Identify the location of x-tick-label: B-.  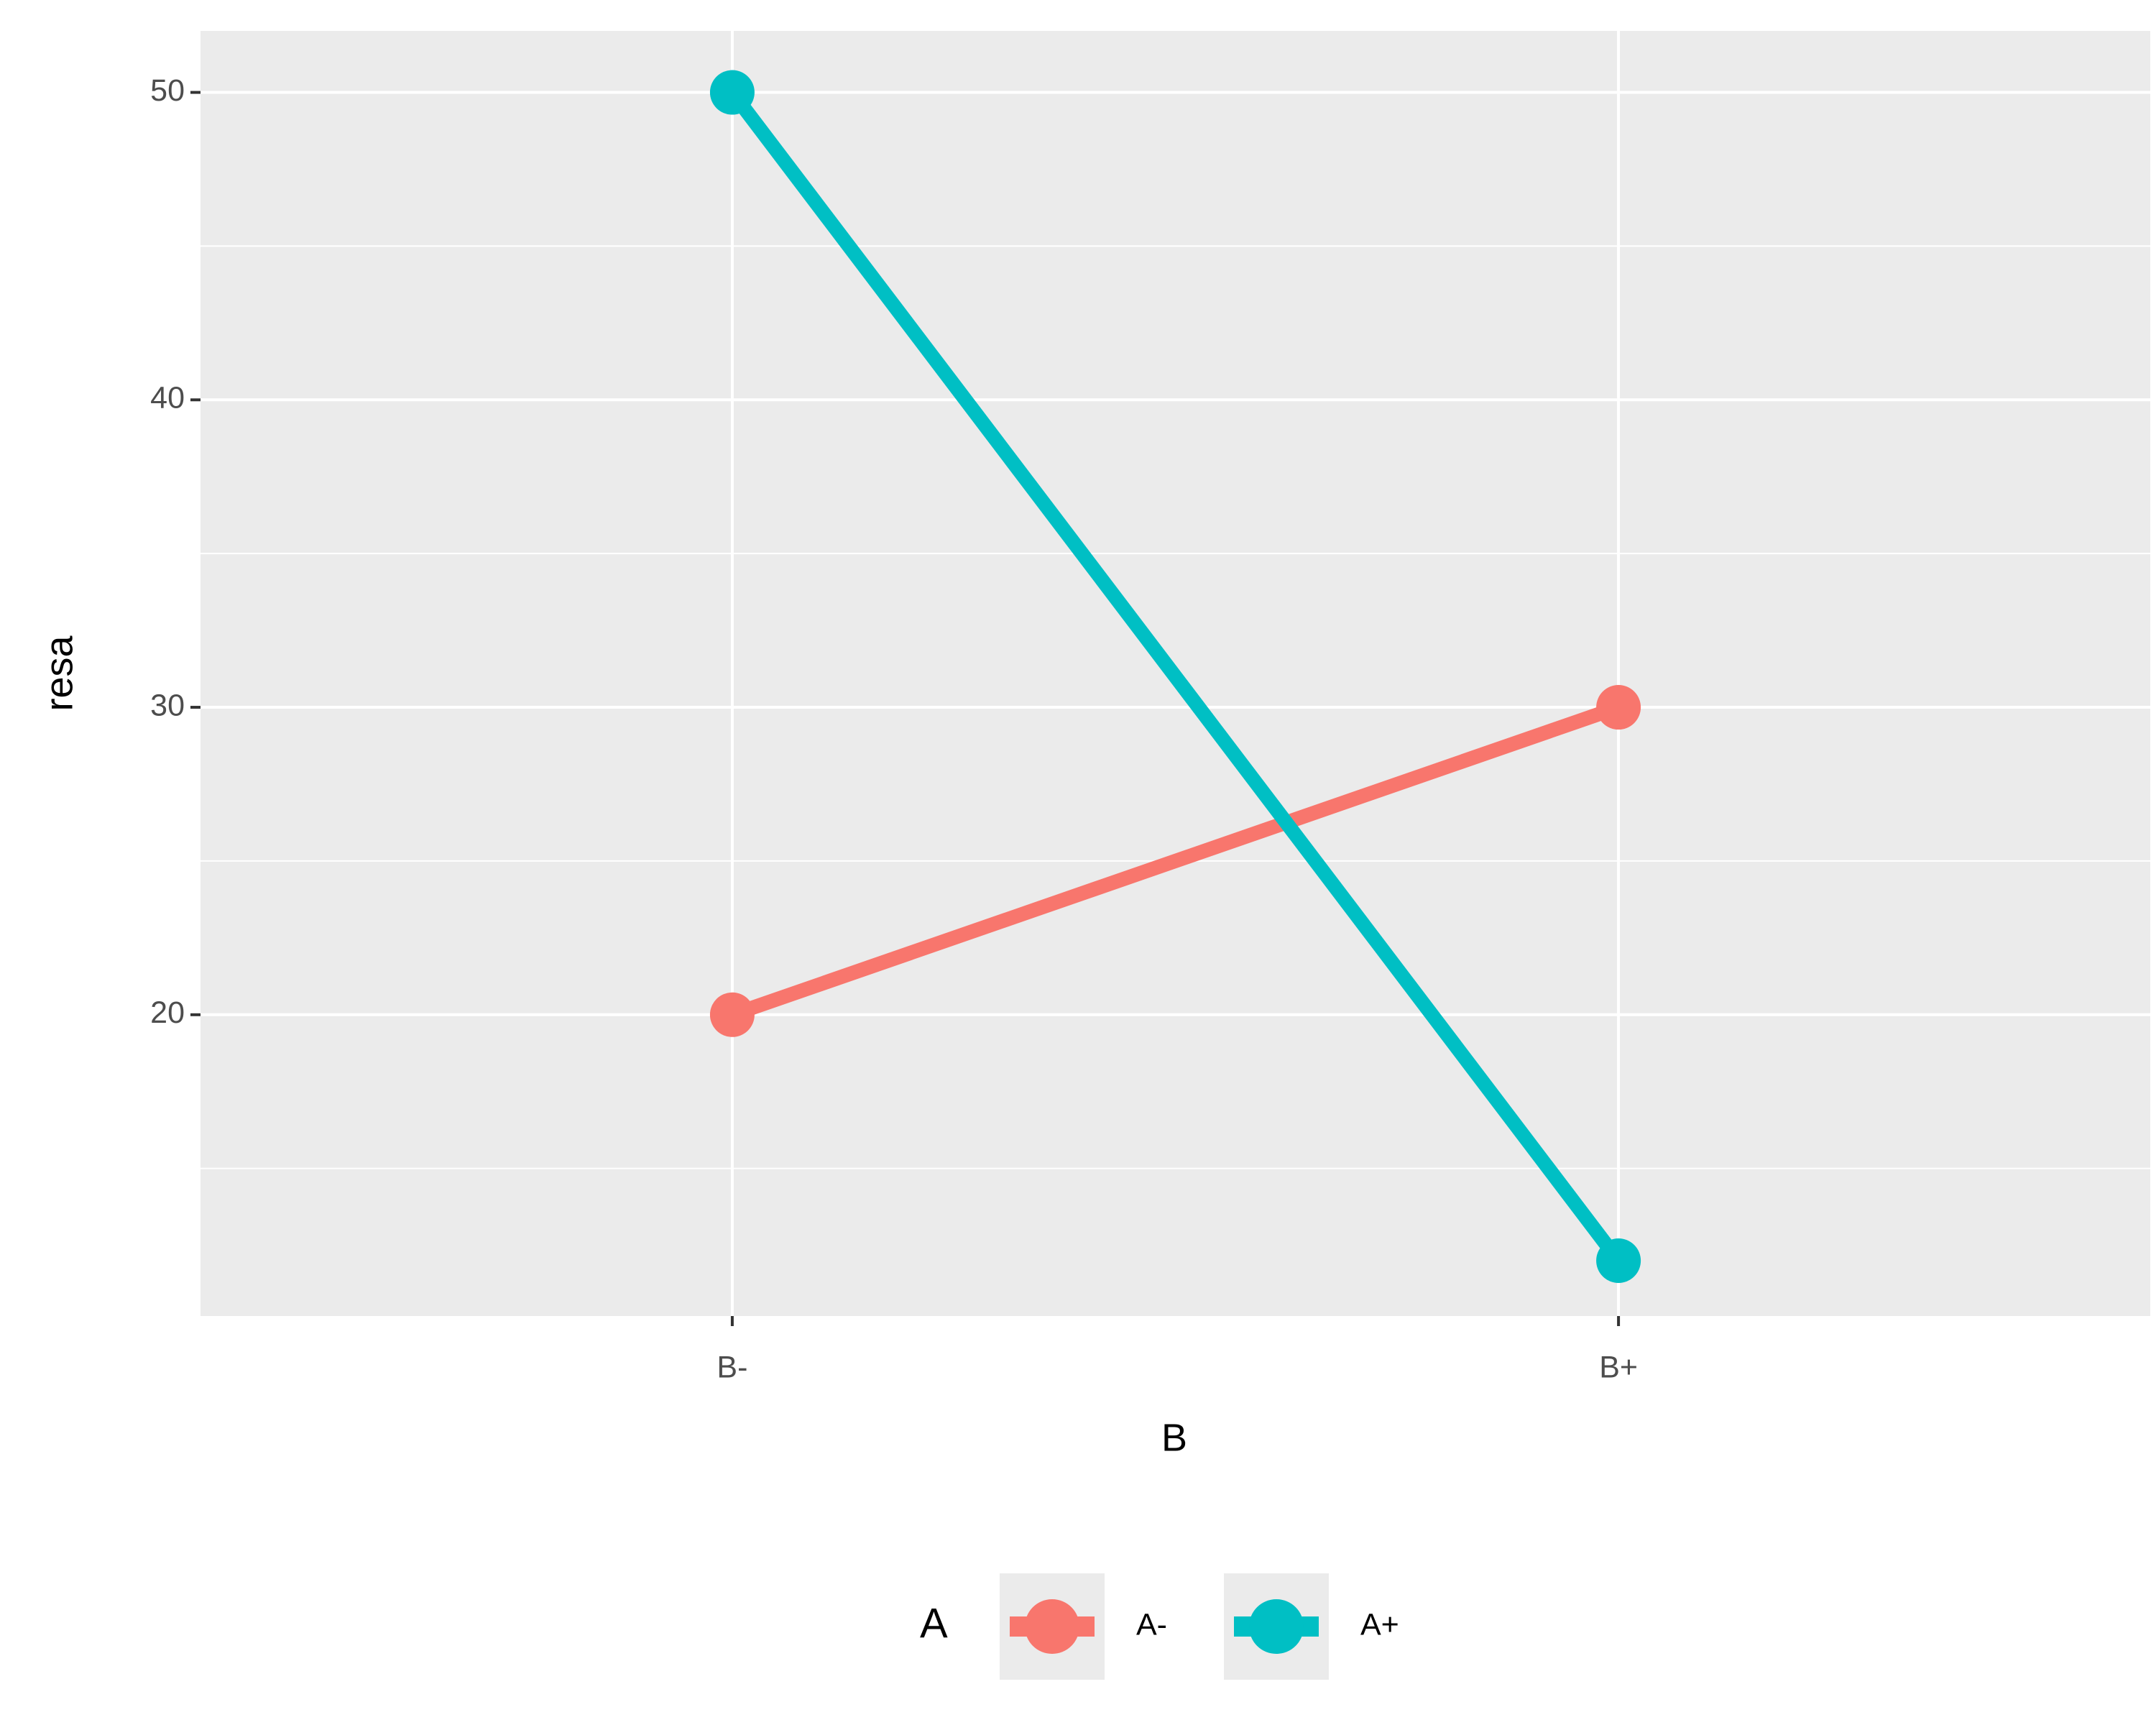
(732, 1367).